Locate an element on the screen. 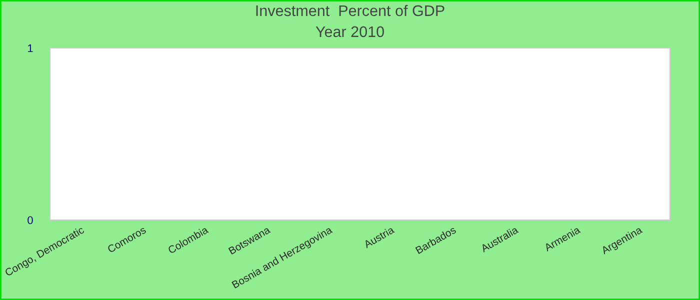 The width and height of the screenshot is (700, 300). chart-title: Investment Percent of GDP is located at coordinates (350, 10).